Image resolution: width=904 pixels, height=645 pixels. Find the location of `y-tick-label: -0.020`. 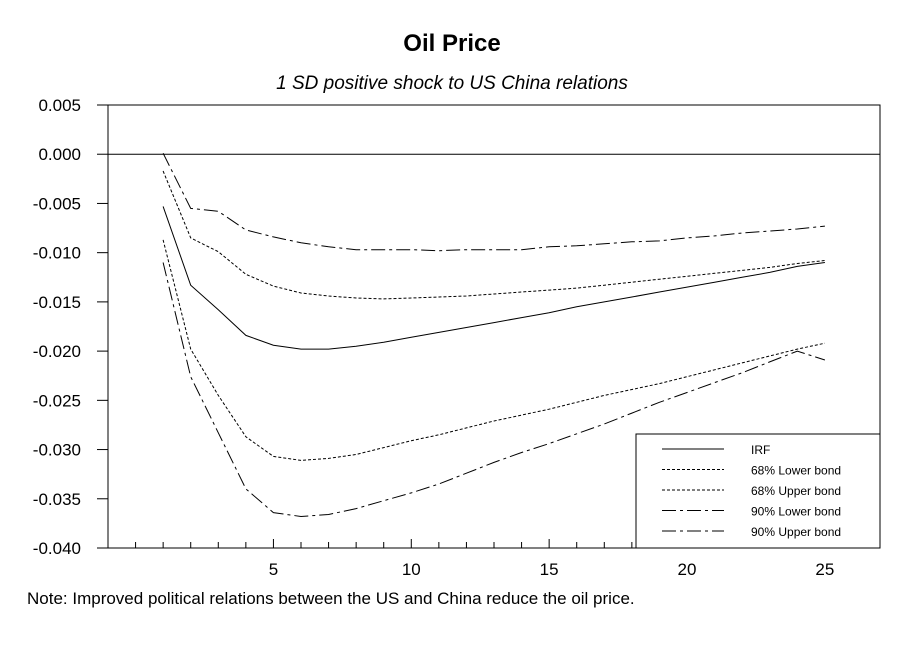

y-tick-label: -0.020 is located at coordinates (57, 351).